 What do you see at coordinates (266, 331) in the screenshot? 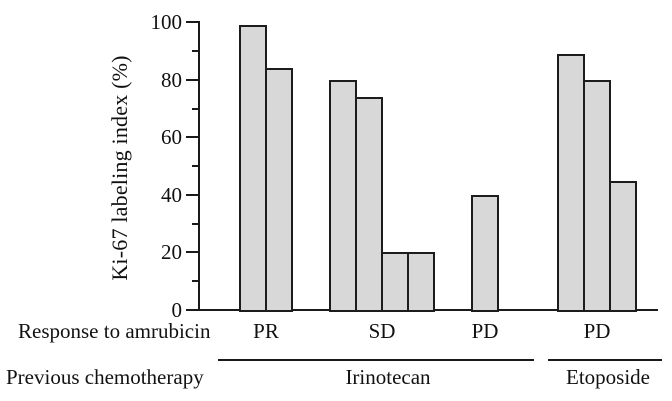
I see `response-label: PR` at bounding box center [266, 331].